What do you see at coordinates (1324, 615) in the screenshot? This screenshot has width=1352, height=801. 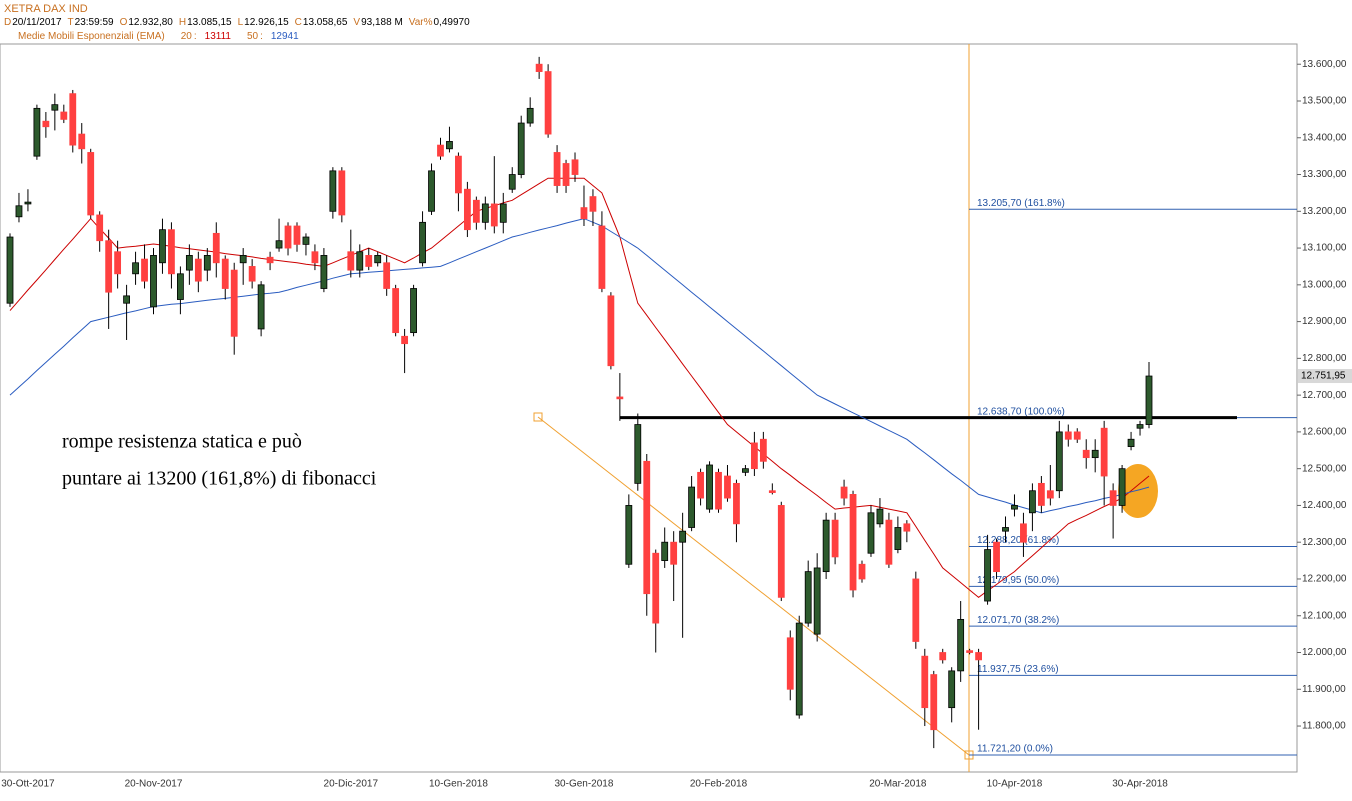 I see `y-tick-label: 12.100,00` at bounding box center [1324, 615].